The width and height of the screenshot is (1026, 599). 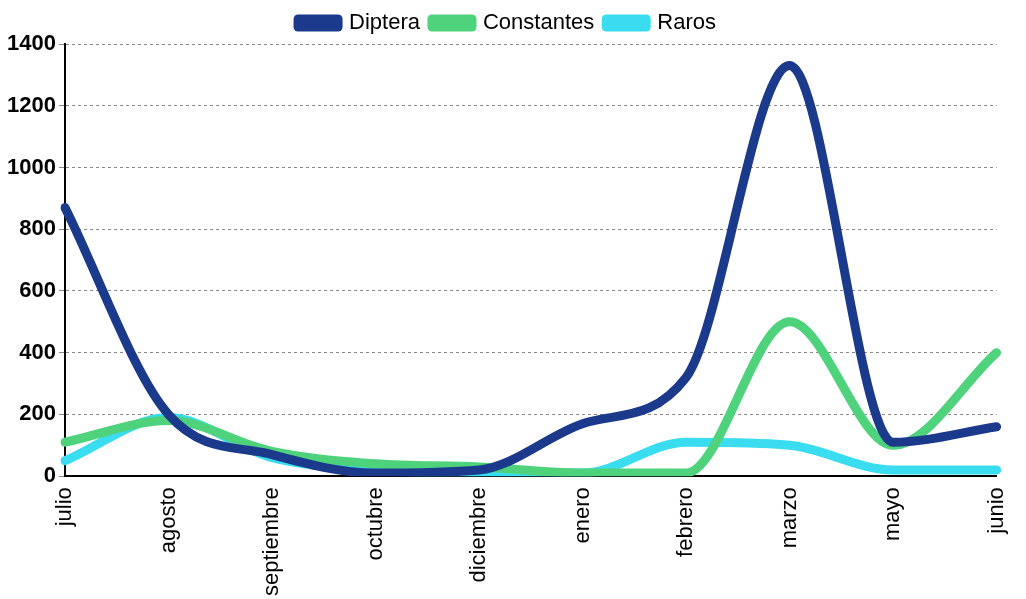 What do you see at coordinates (685, 522) in the screenshot?
I see `x-tick-label: febrero` at bounding box center [685, 522].